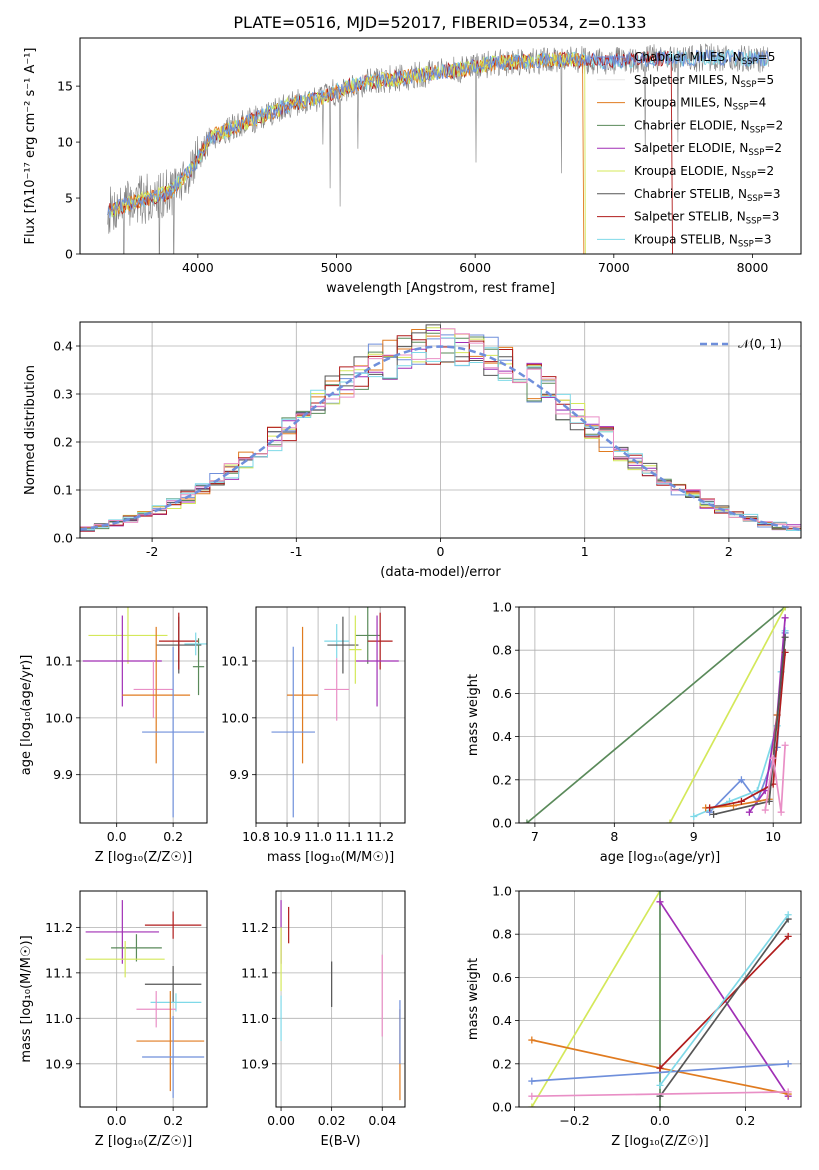 This screenshot has width=819, height=1170. Describe the element at coordinates (475, 267) in the screenshot. I see `x-tick-label: 6000` at that location.